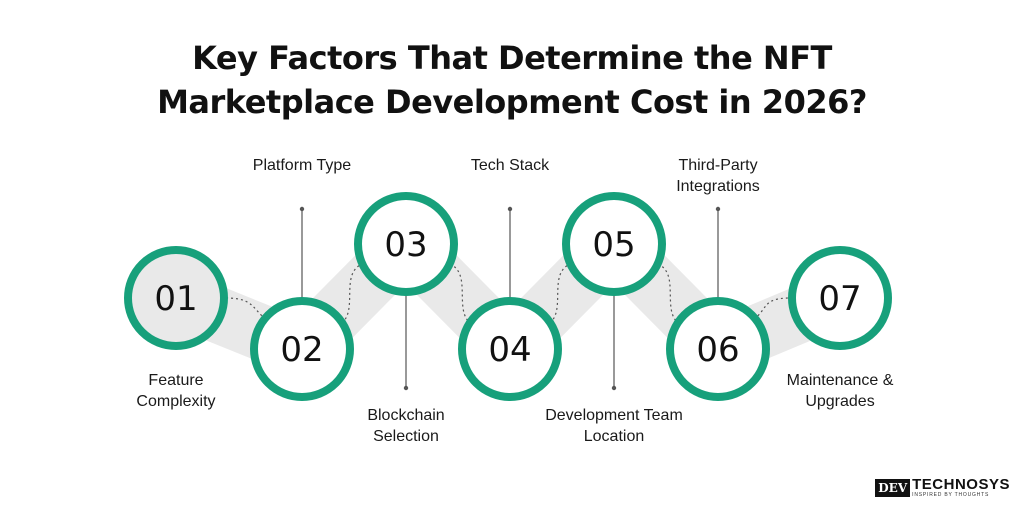 This screenshot has width=1024, height=512. What do you see at coordinates (406, 436) in the screenshot?
I see `factor-label-line: Selection` at bounding box center [406, 436].